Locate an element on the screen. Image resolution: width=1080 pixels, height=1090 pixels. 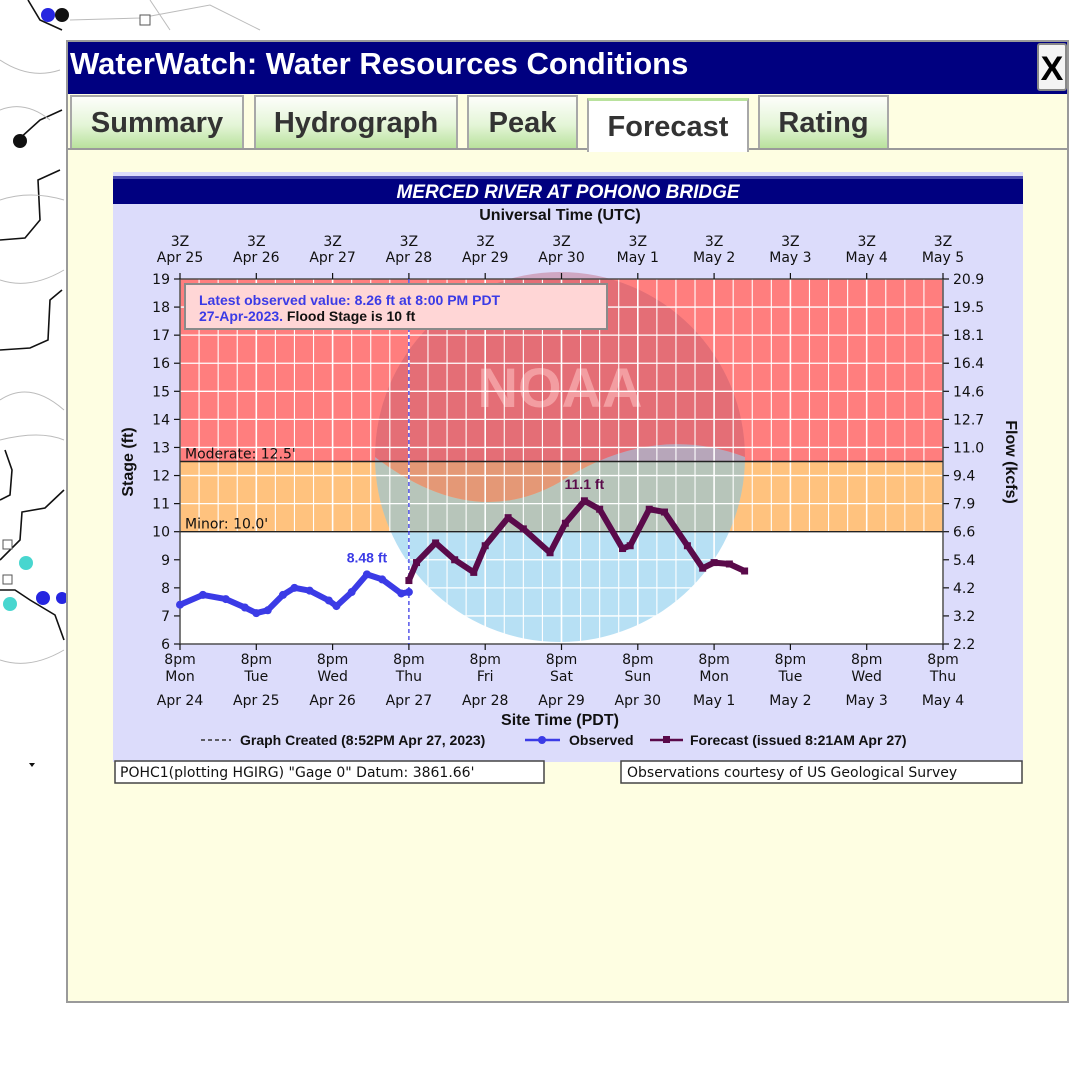
observed-peak-label: 8.48 ft is located at coordinates (367, 557).